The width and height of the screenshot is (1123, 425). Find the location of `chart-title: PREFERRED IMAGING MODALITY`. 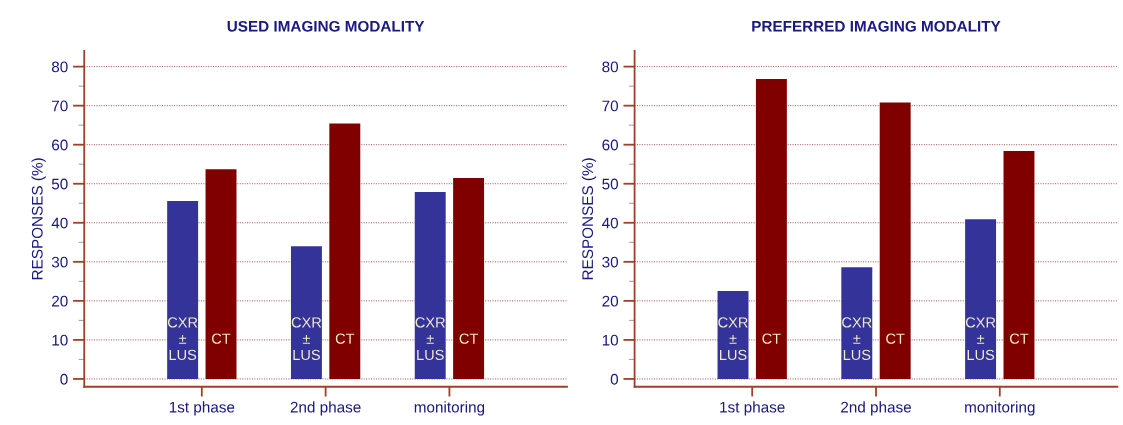

chart-title: PREFERRED IMAGING MODALITY is located at coordinates (876, 26).